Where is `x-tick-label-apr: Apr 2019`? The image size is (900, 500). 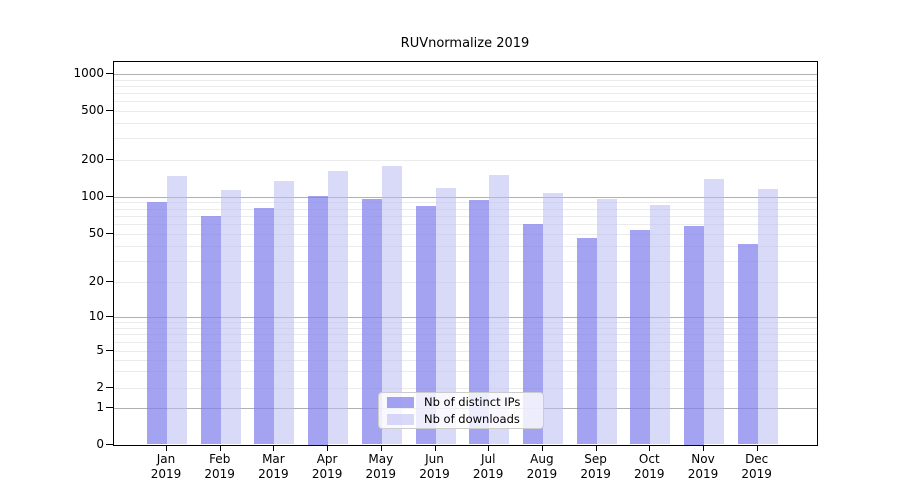 x-tick-label-apr: Apr 2019 is located at coordinates (327, 466).